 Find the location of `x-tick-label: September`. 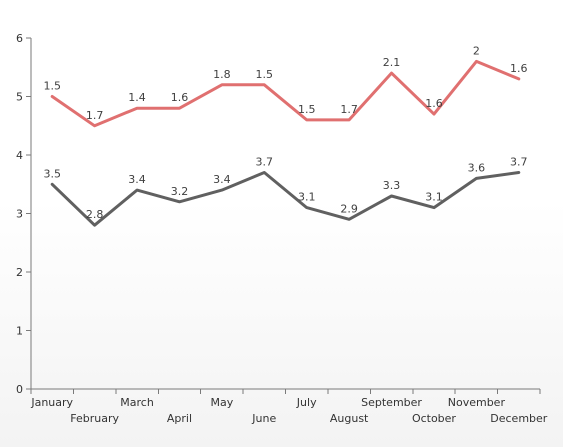

x-tick-label: September is located at coordinates (391, 402).